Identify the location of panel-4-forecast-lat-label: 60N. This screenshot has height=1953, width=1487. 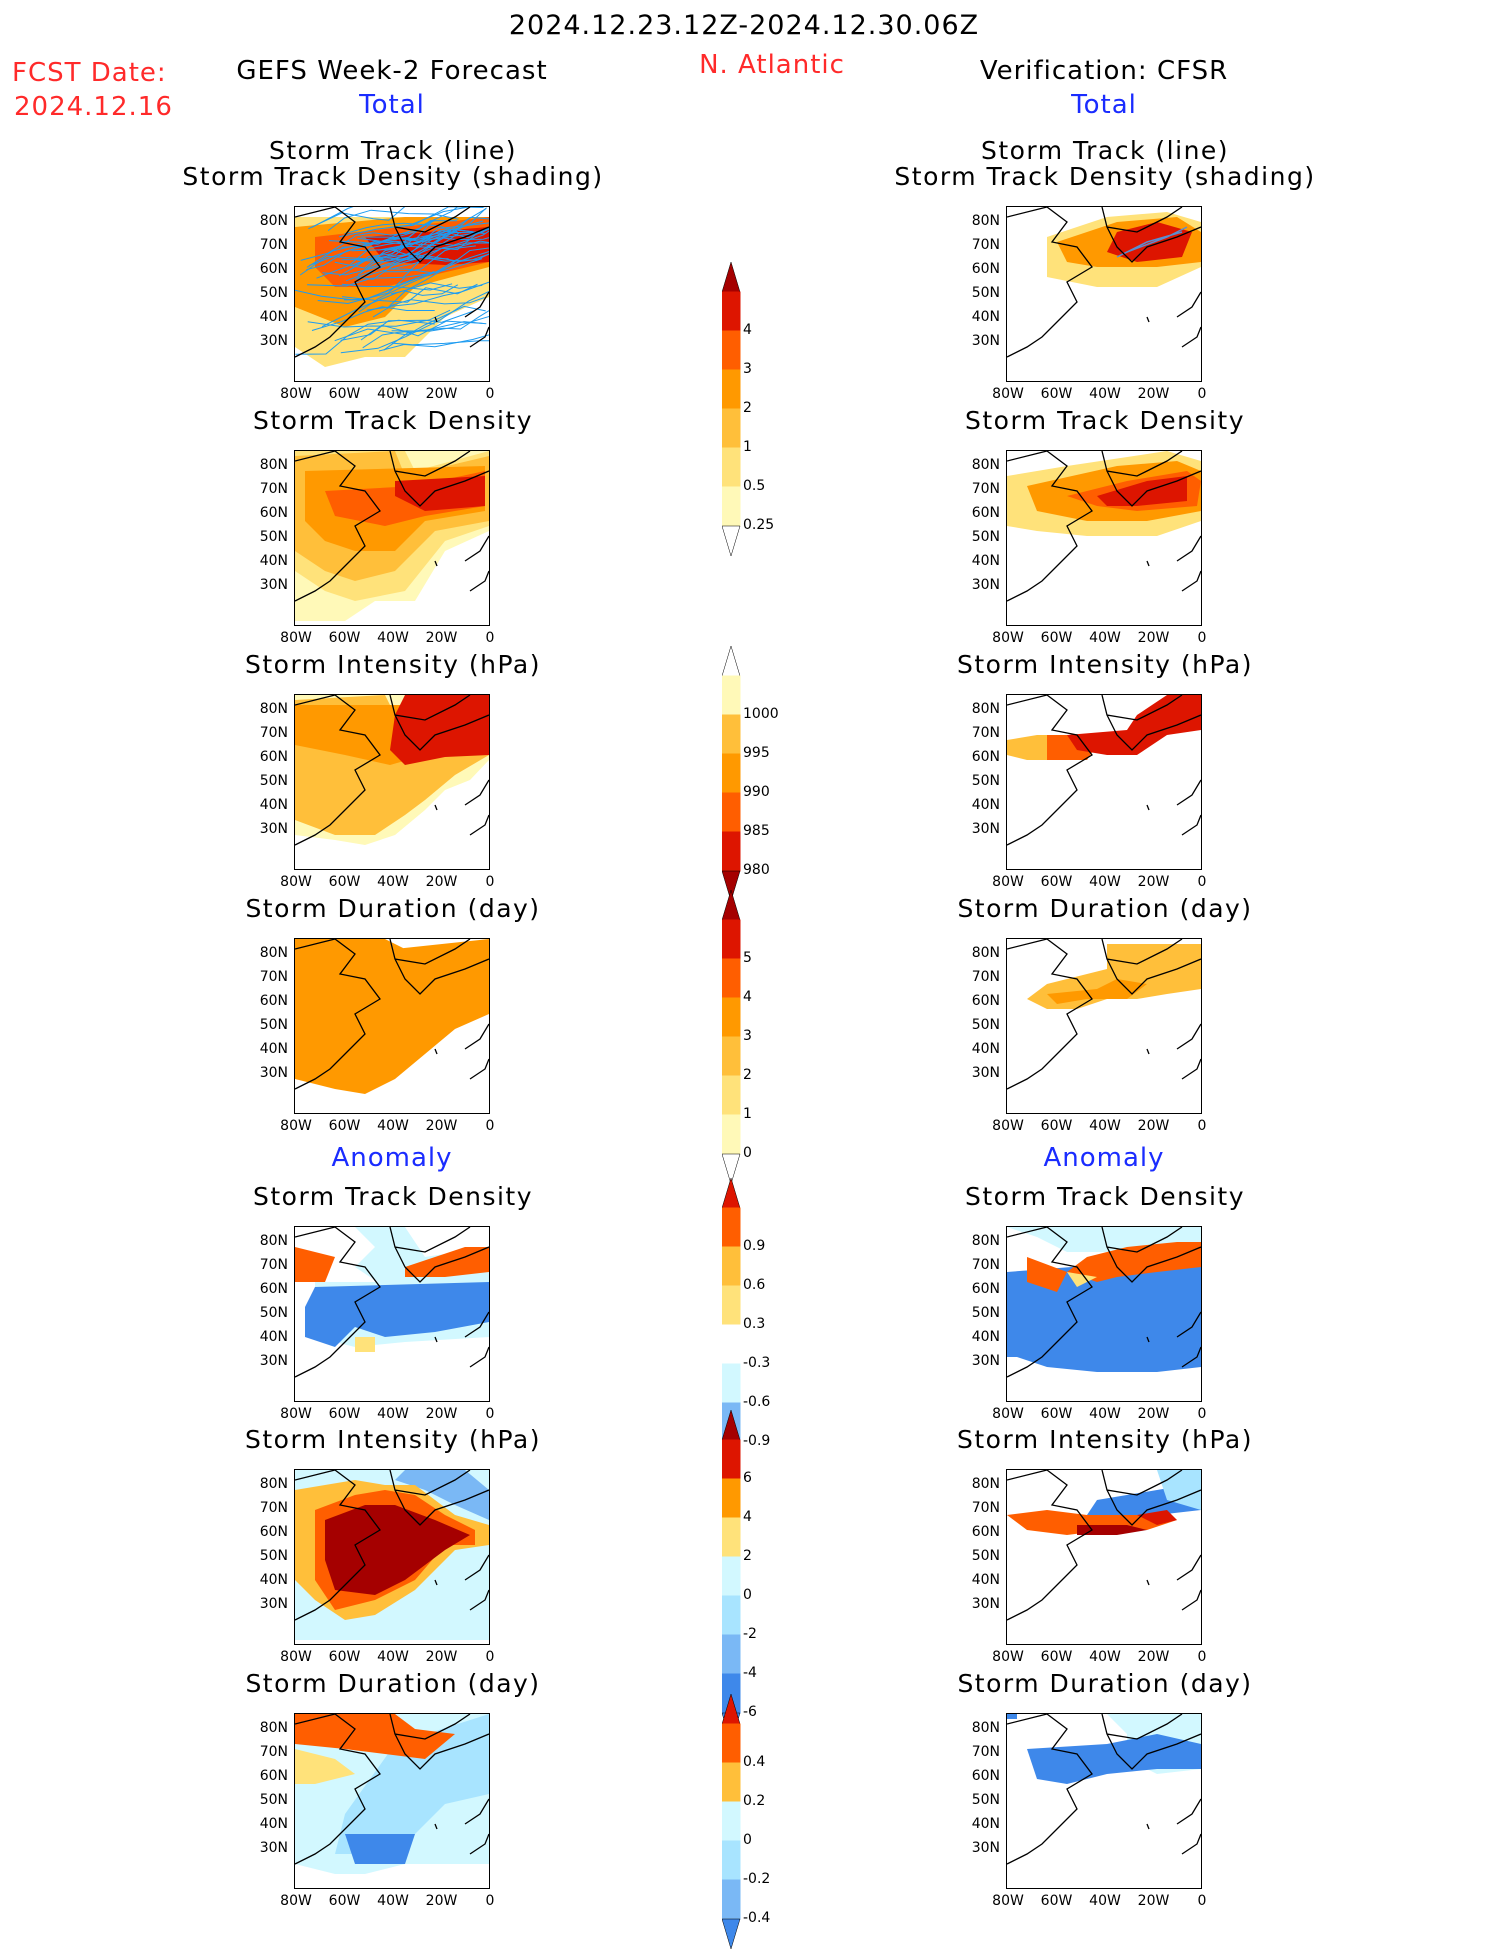
(273, 1289).